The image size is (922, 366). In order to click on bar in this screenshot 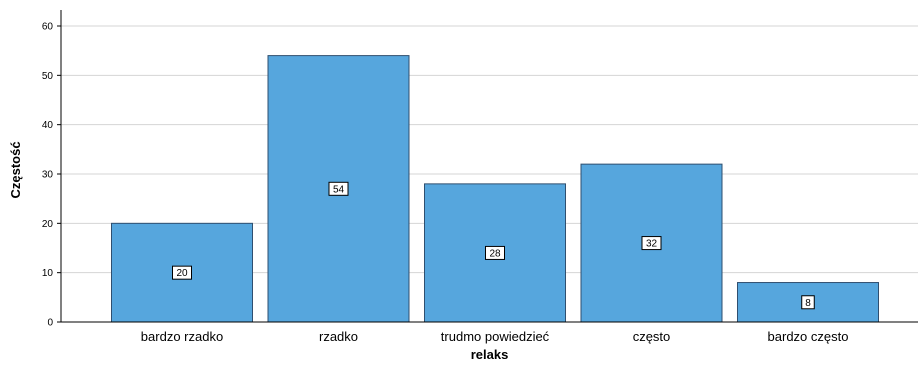, I will do `click(808, 302)`.